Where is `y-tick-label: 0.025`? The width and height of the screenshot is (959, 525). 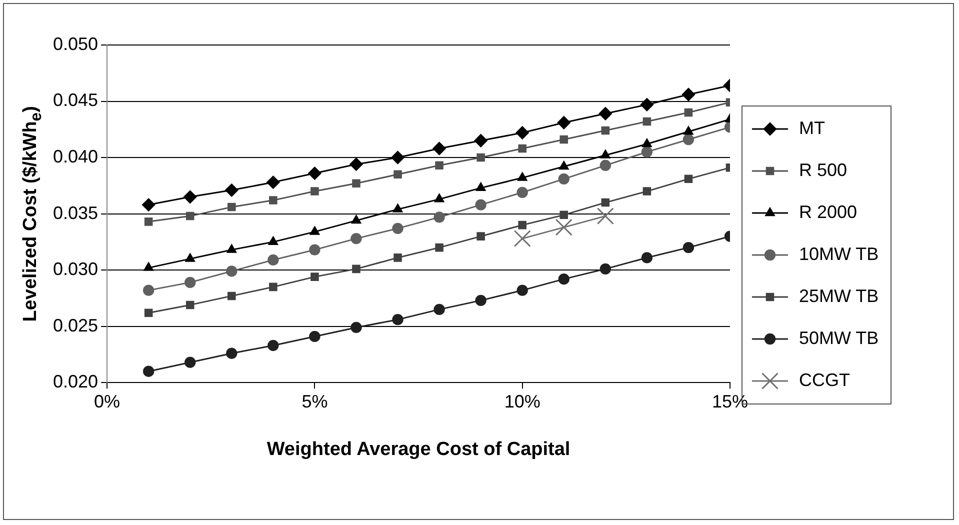
y-tick-label: 0.025 is located at coordinates (75, 325).